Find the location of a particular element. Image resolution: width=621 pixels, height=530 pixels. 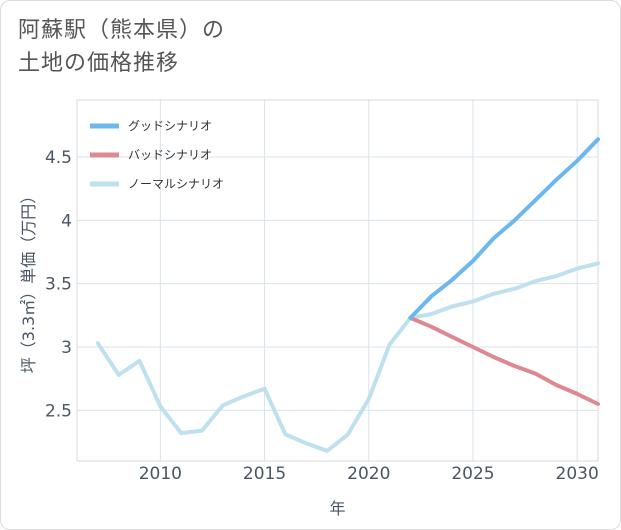

y-tick-label: 4.5 is located at coordinates (58, 158).